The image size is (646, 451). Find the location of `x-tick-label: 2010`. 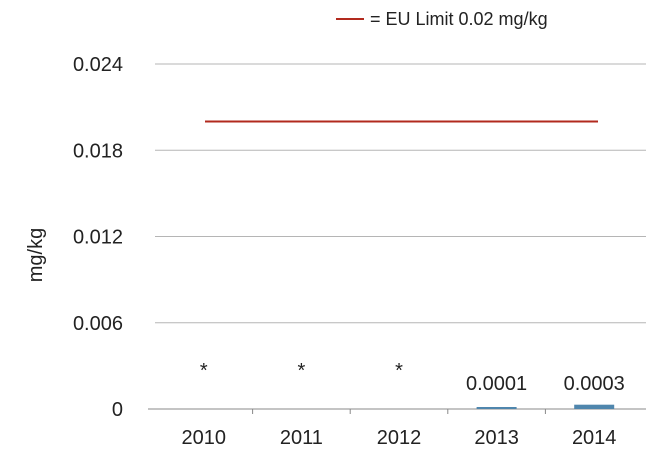

x-tick-label: 2010 is located at coordinates (204, 438).